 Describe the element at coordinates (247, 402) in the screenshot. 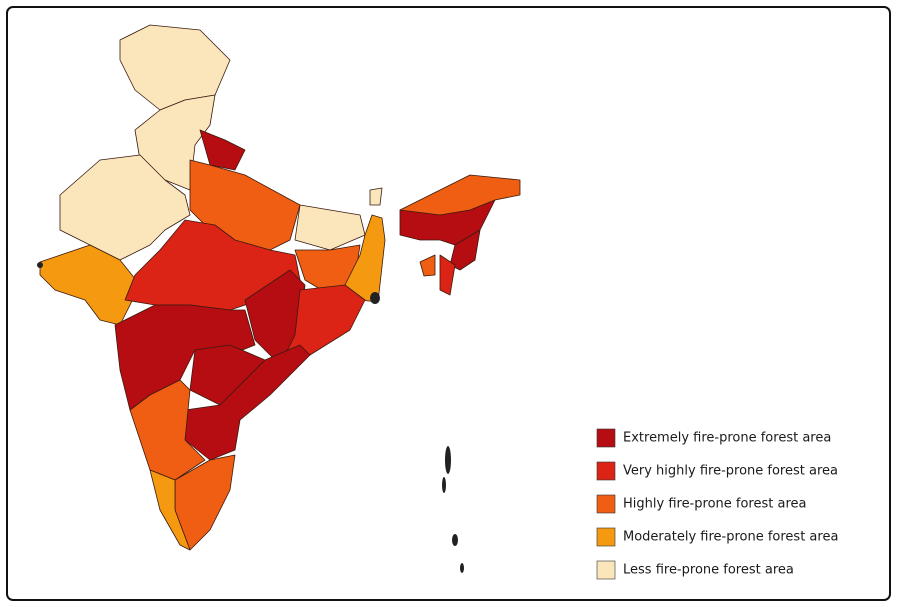

I see `andhra-pradesh` at that location.